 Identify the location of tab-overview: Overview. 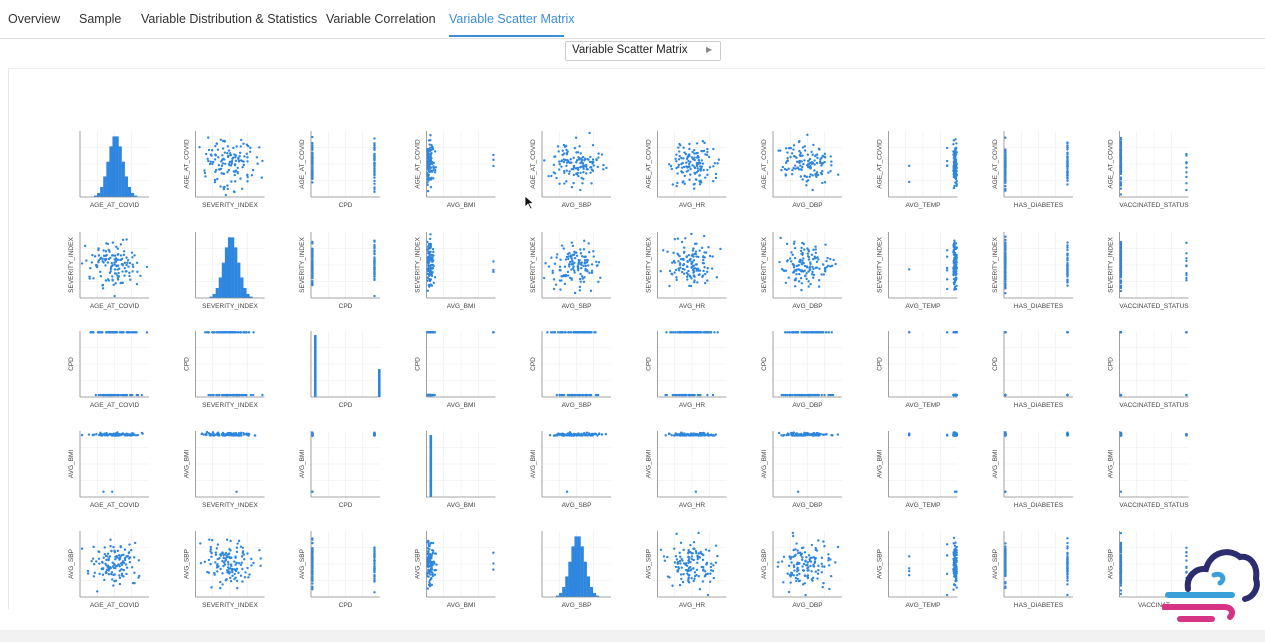
(34, 19).